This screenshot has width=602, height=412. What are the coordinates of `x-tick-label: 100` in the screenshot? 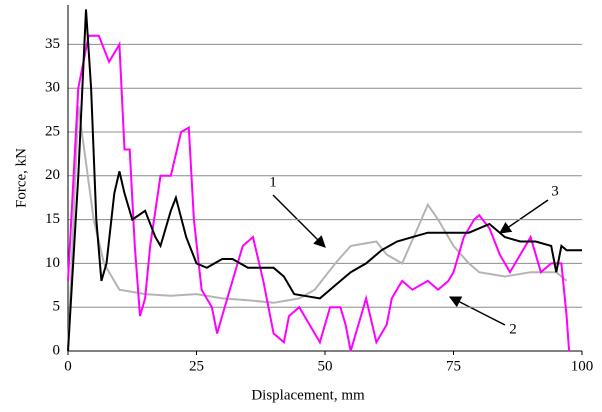 It's located at (582, 366).